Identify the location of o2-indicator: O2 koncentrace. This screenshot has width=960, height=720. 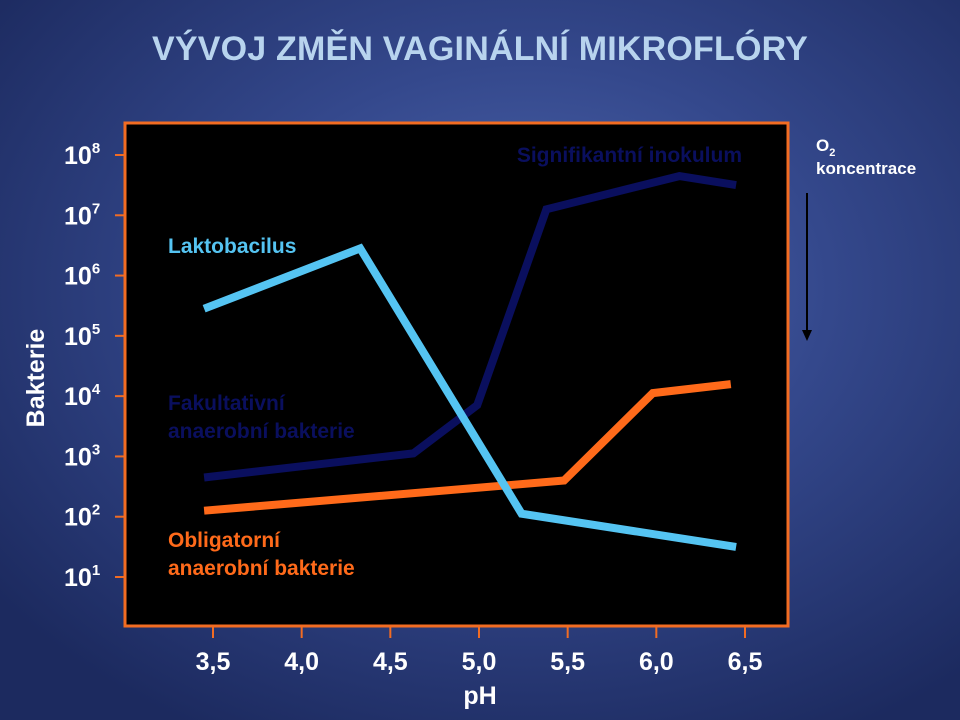
(859, 238).